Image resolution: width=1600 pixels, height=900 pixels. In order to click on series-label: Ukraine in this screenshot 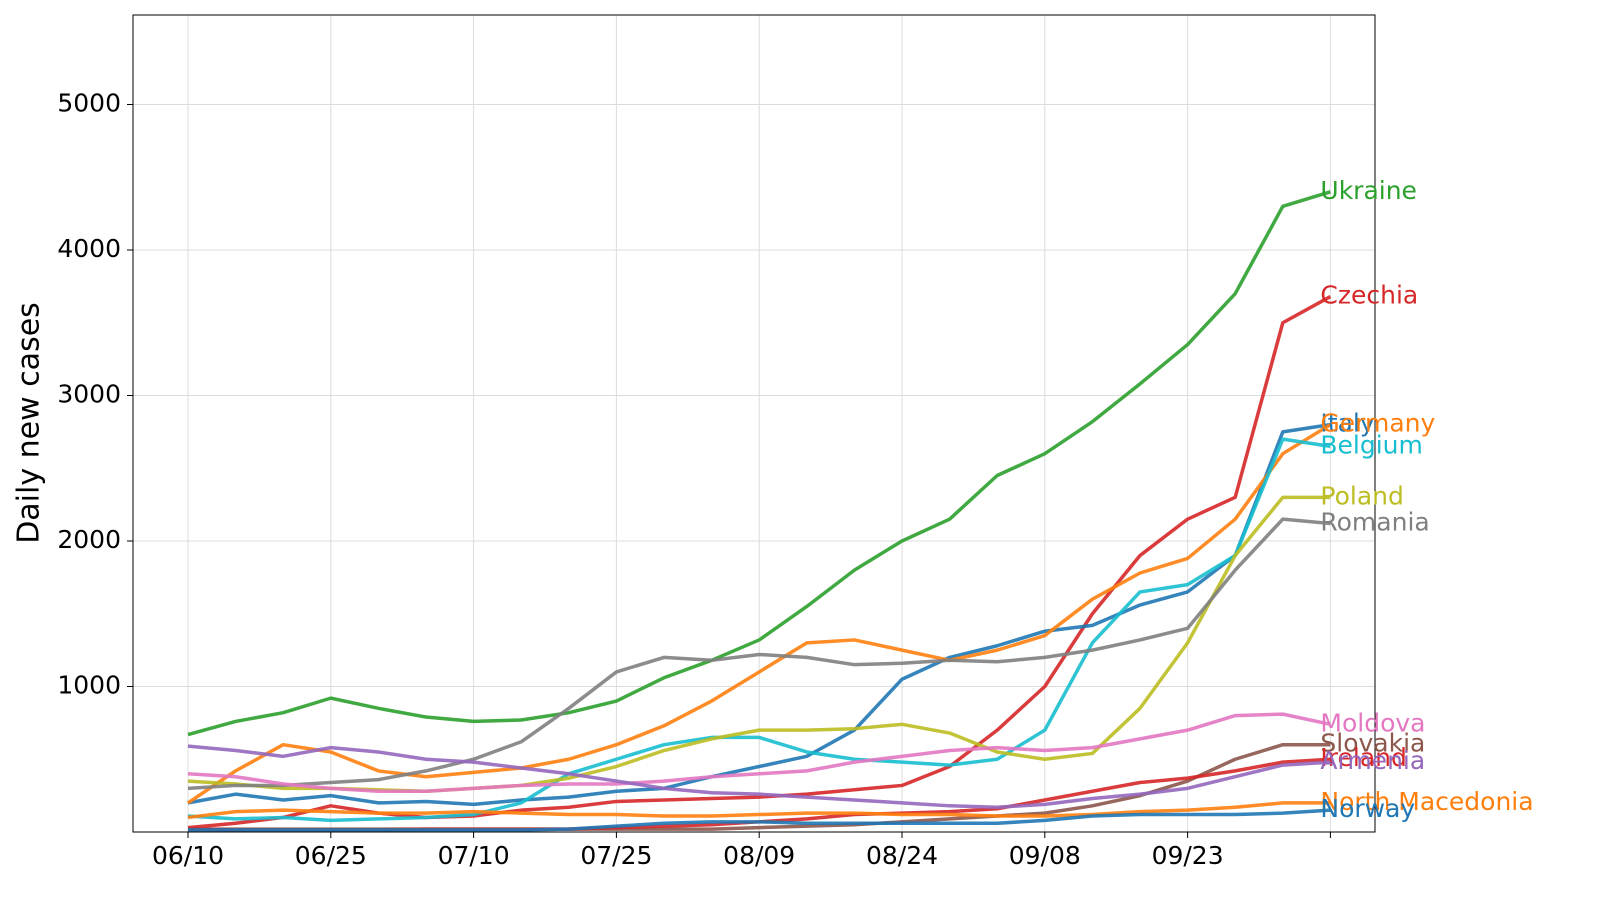, I will do `click(1368, 190)`.